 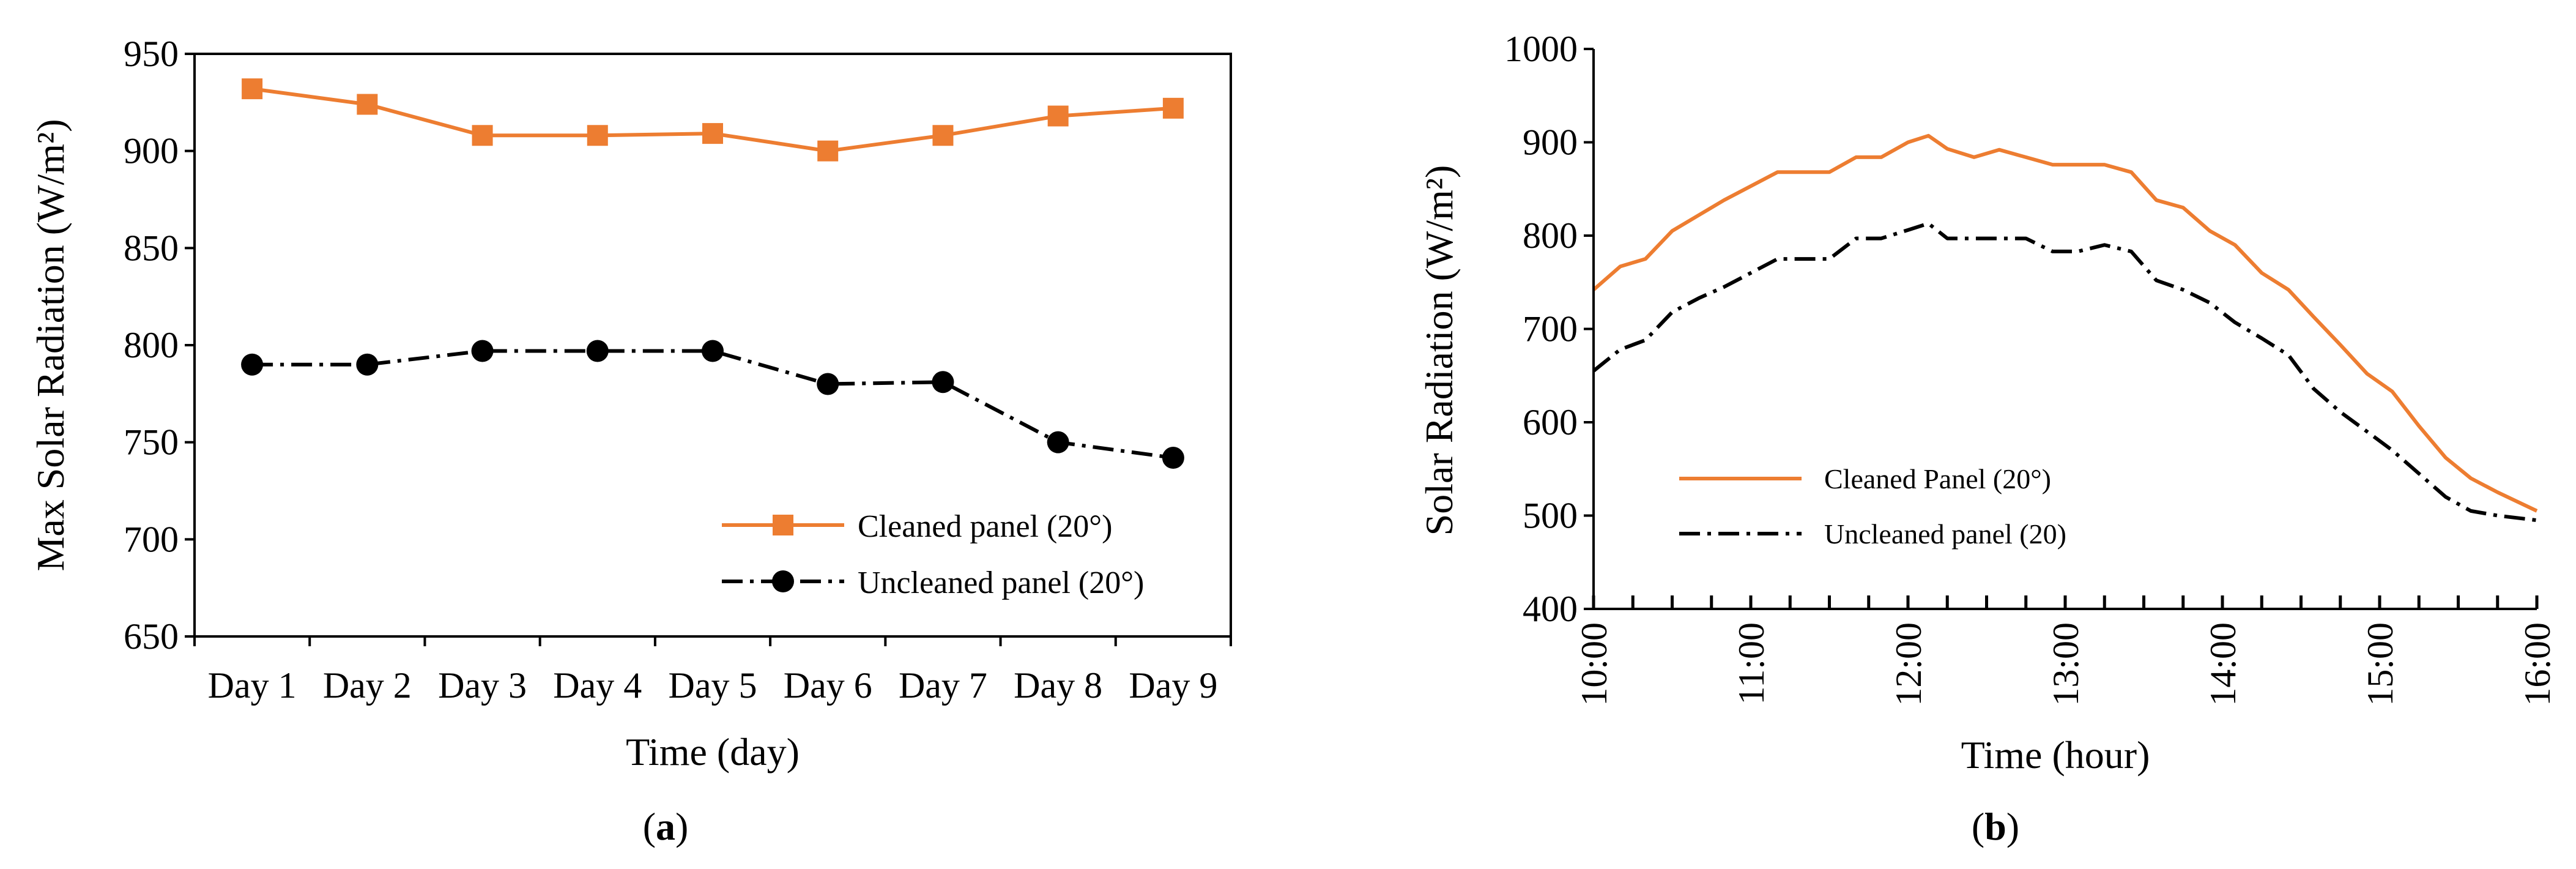 I want to click on panel-a-y-tick-label: 750, so click(x=151, y=442).